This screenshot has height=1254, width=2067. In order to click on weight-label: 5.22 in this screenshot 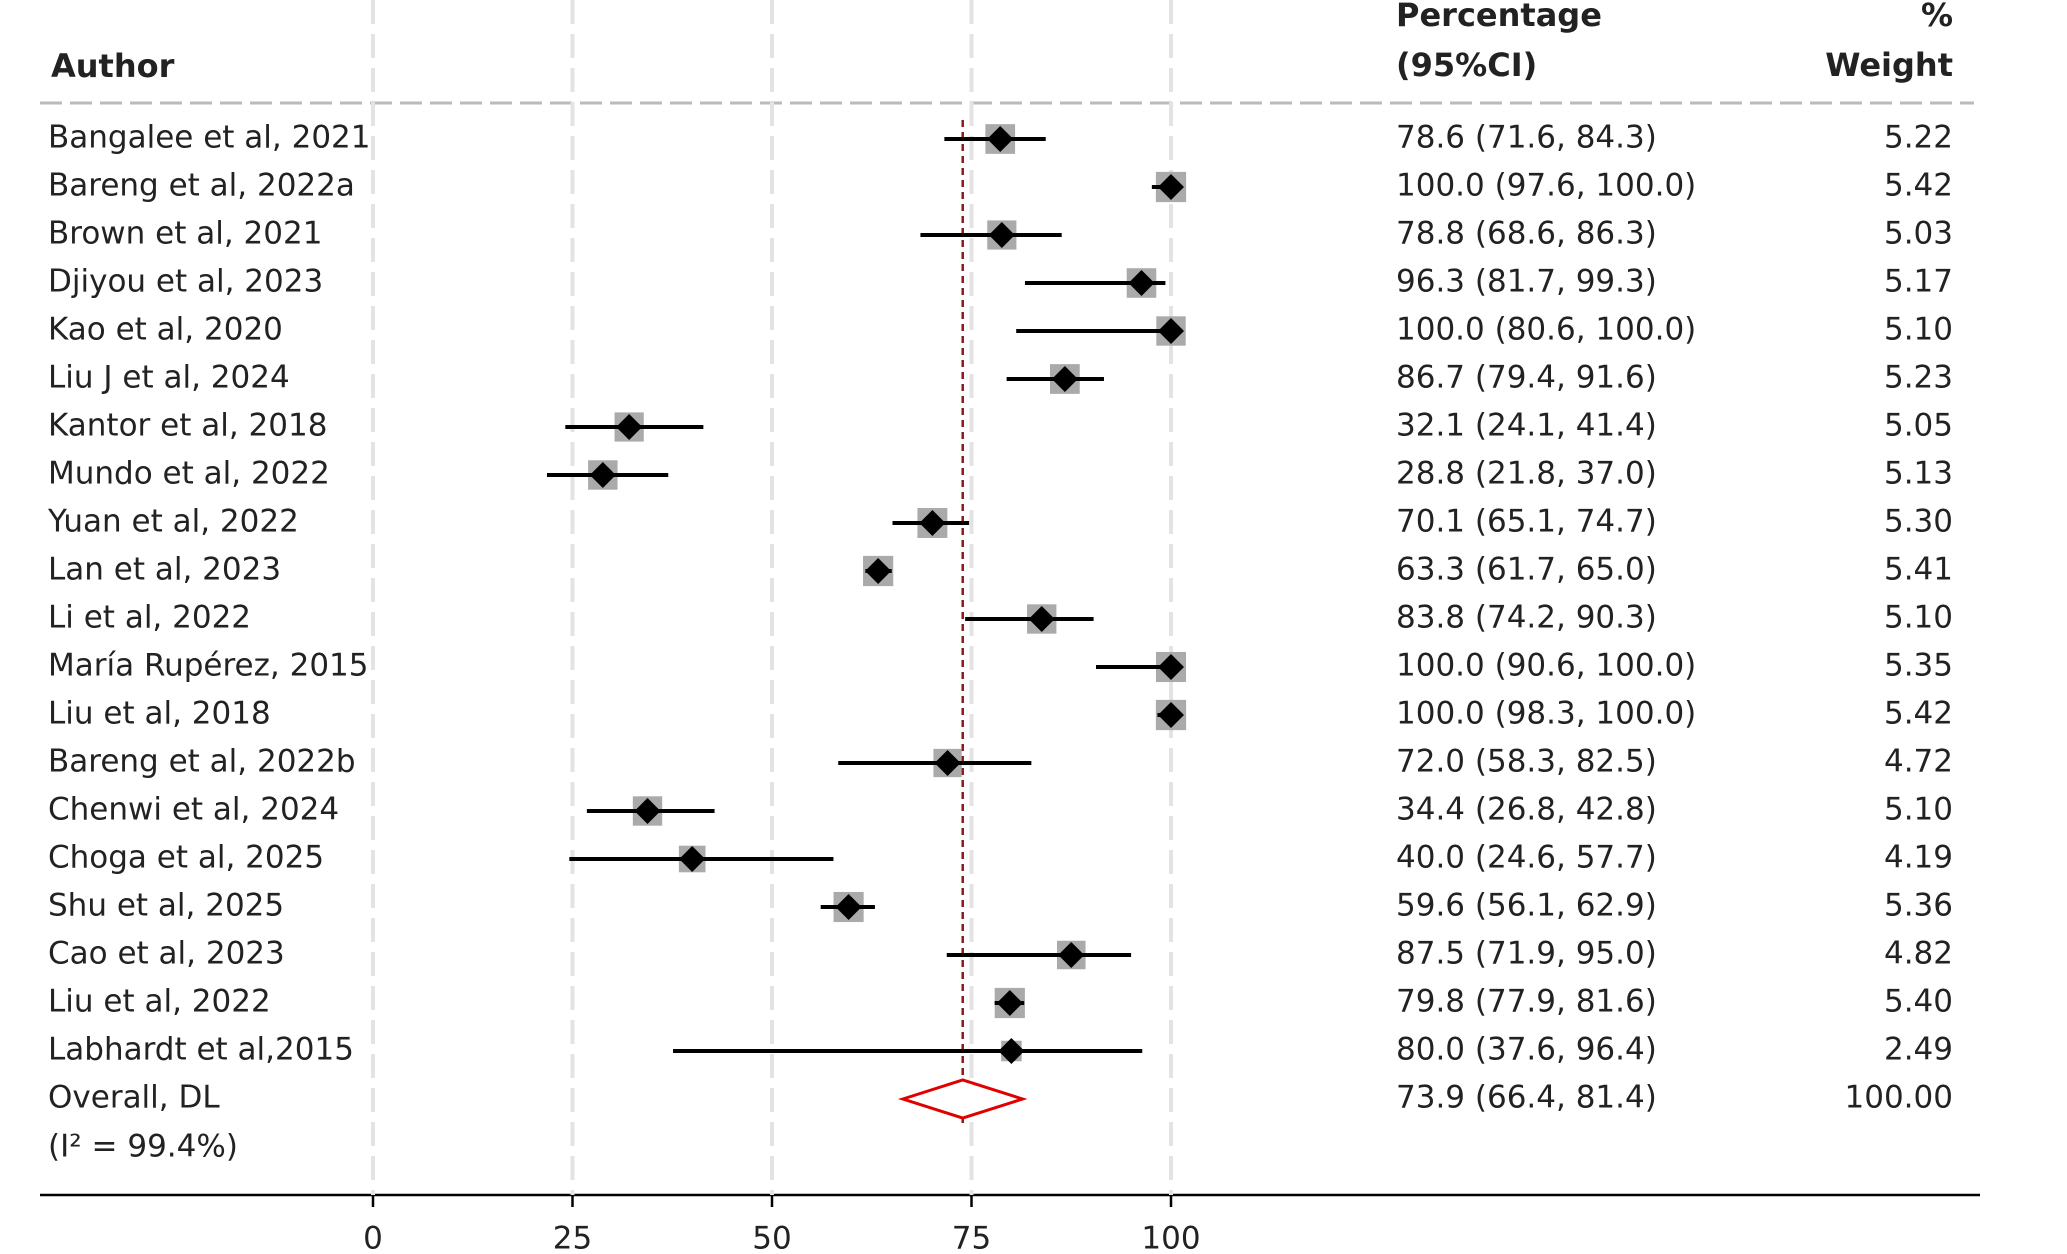, I will do `click(1918, 138)`.